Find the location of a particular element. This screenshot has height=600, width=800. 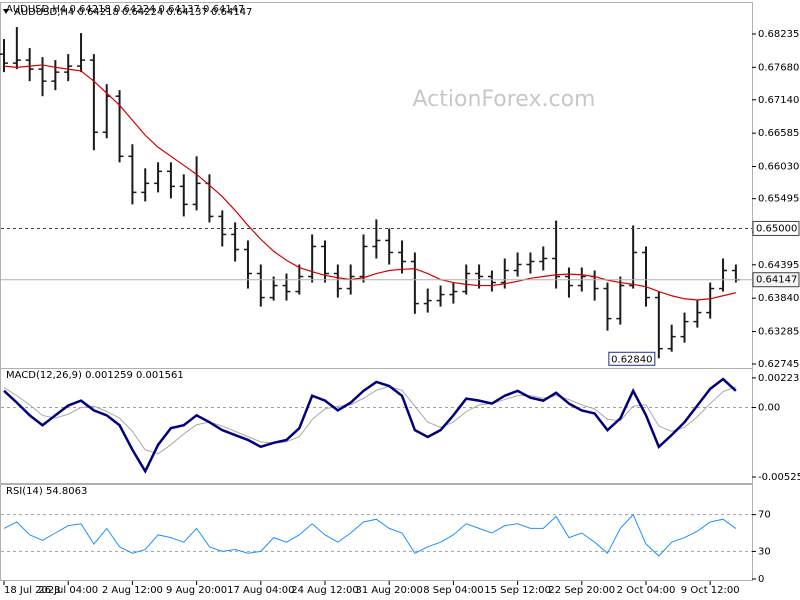

x-tick-label: 15 Sep 12:00 is located at coordinates (517, 590).